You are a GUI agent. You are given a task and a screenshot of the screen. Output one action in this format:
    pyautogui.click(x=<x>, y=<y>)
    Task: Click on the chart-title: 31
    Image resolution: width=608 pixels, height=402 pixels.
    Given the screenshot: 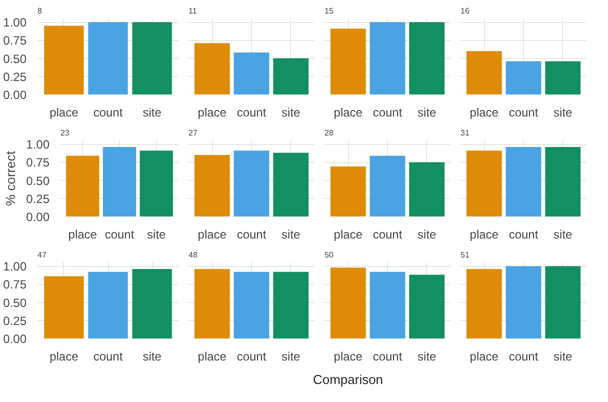 What is the action you would take?
    pyautogui.click(x=465, y=133)
    